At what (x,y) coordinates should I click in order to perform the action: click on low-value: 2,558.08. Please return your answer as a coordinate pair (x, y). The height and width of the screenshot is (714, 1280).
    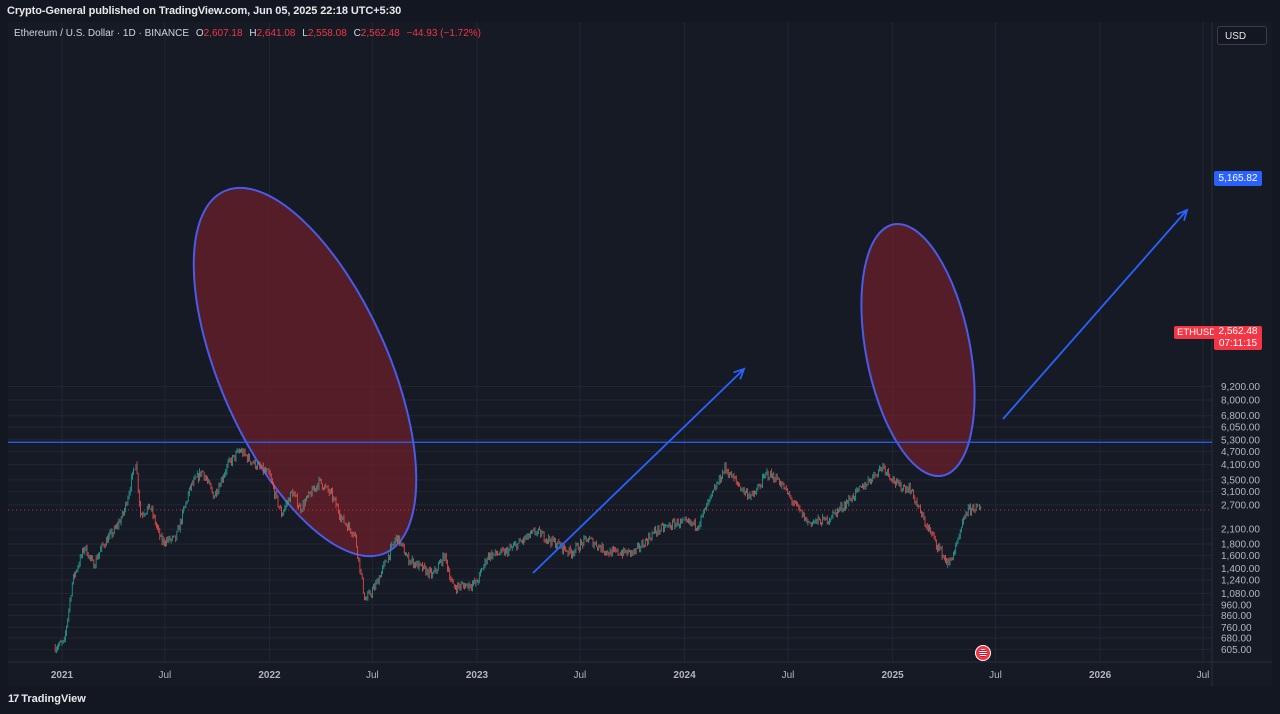
    Looking at the image, I should click on (327, 33).